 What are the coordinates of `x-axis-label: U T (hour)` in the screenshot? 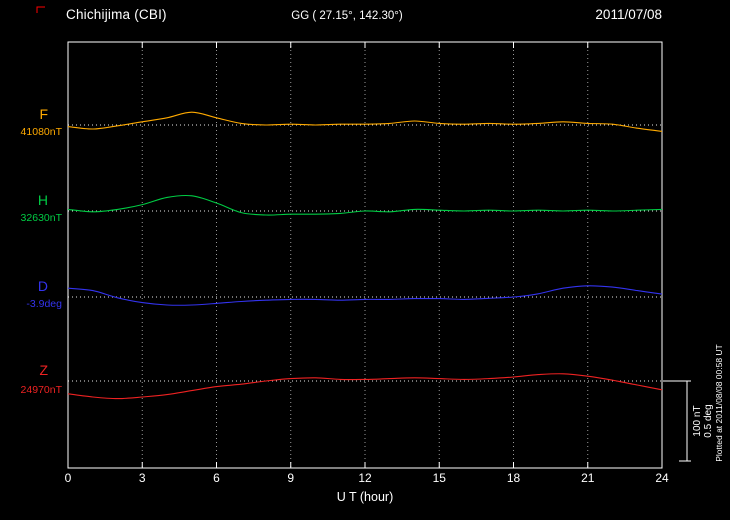 It's located at (365, 497).